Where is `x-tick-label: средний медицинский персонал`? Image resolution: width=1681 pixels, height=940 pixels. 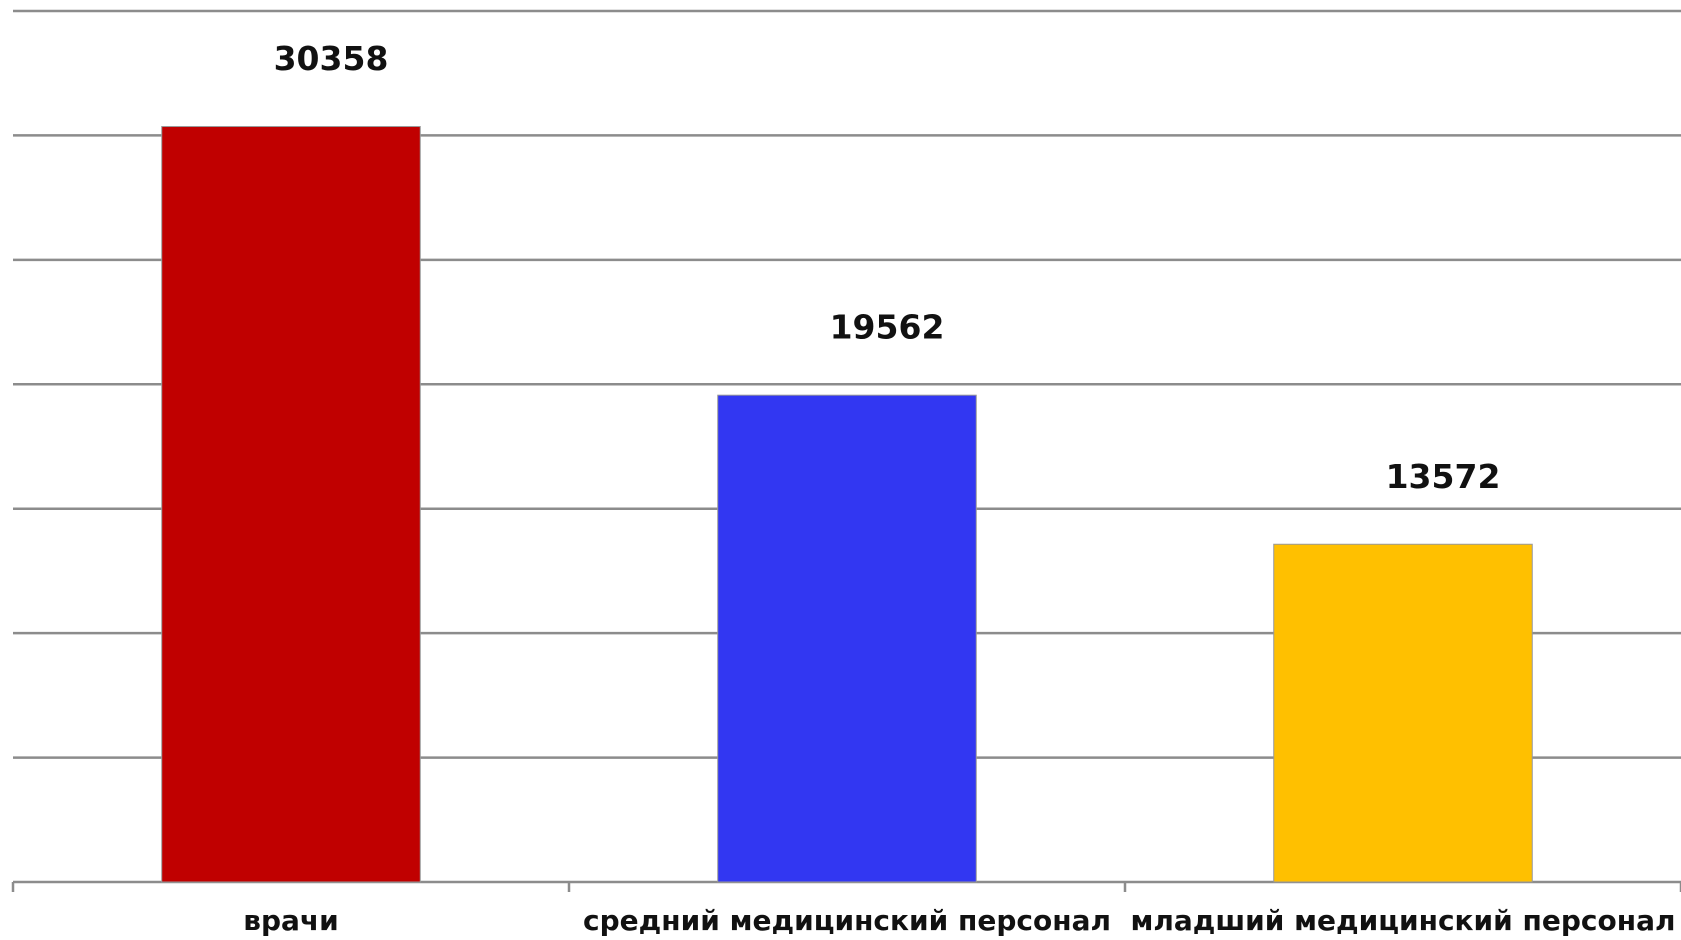
x-tick-label: средний медицинский персонал is located at coordinates (847, 920).